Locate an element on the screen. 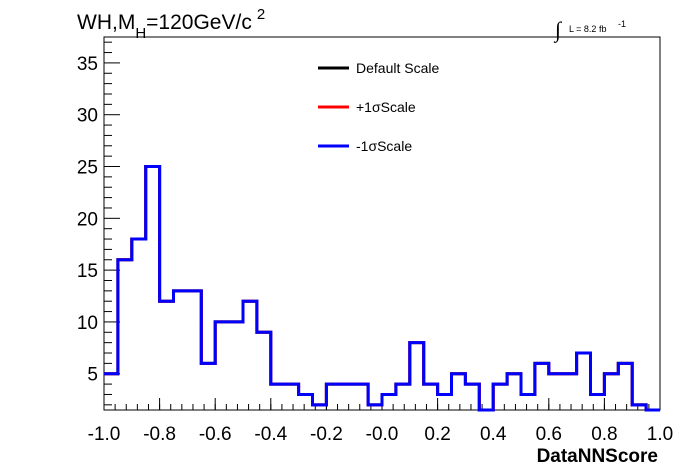 The image size is (696, 472). chart-title-rest: =120GeV/c is located at coordinates (199, 22).